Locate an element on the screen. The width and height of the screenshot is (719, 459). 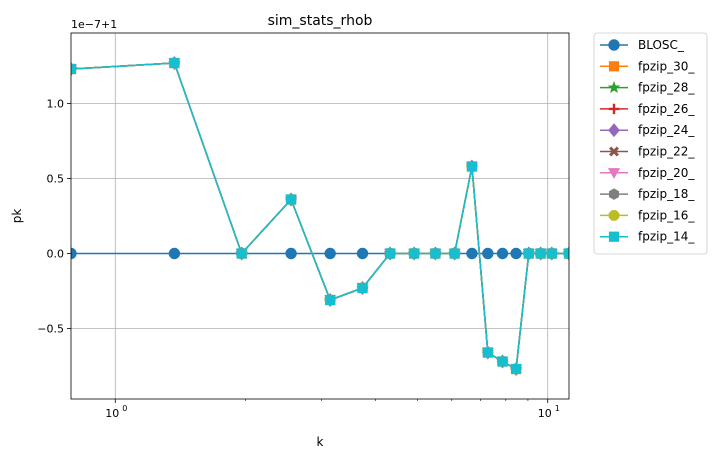
legend-label: fpzip_28_ is located at coordinates (666, 88).